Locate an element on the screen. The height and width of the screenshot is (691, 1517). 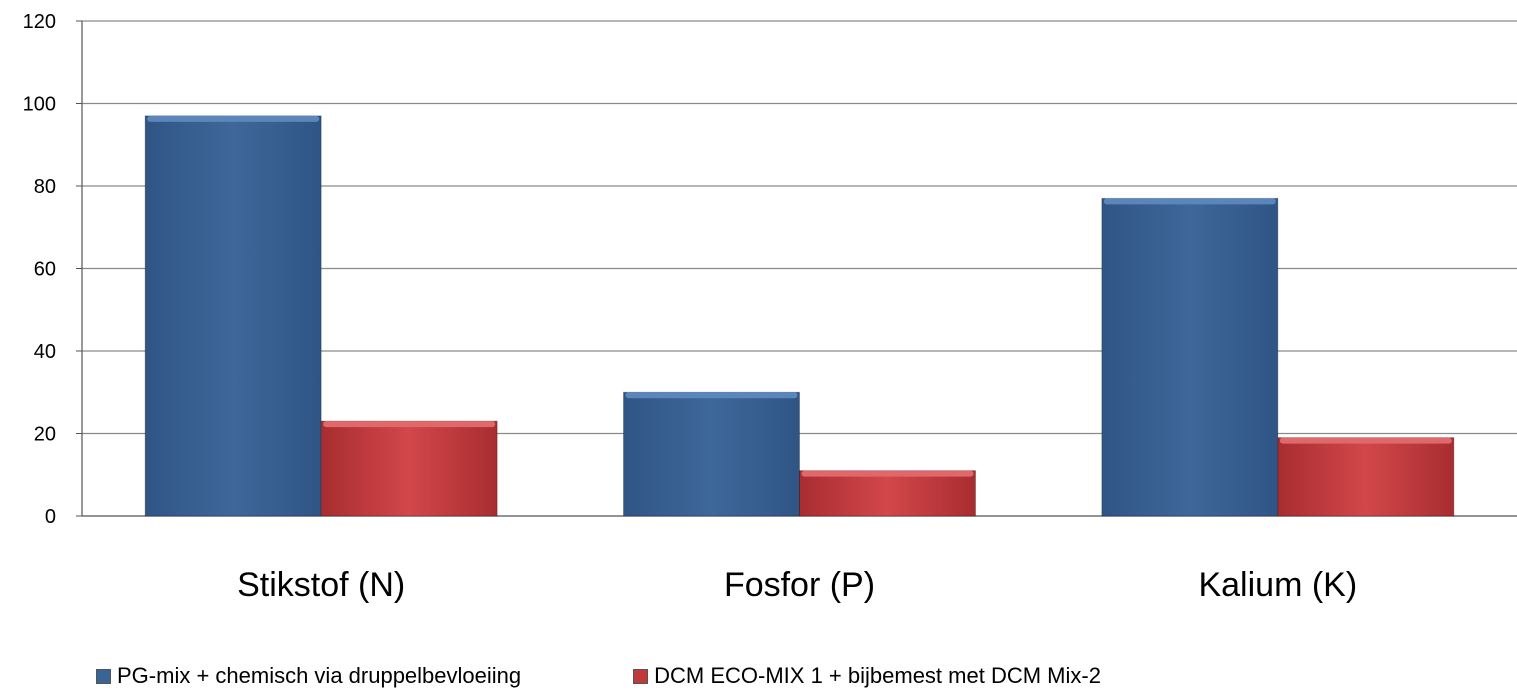
legend-swatch-red is located at coordinates (641, 676).